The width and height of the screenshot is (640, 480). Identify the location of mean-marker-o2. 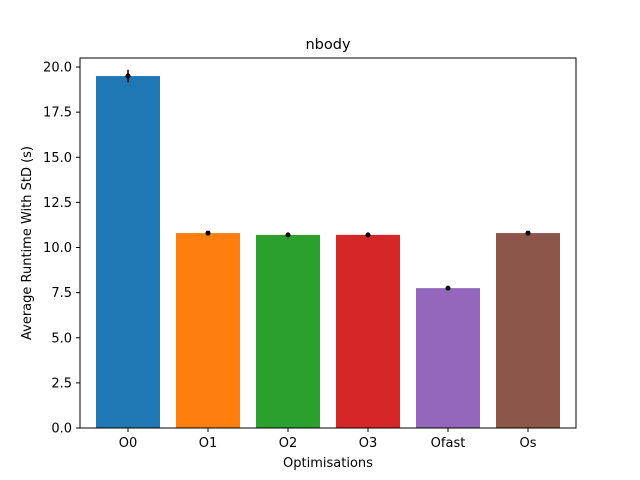
(288, 235).